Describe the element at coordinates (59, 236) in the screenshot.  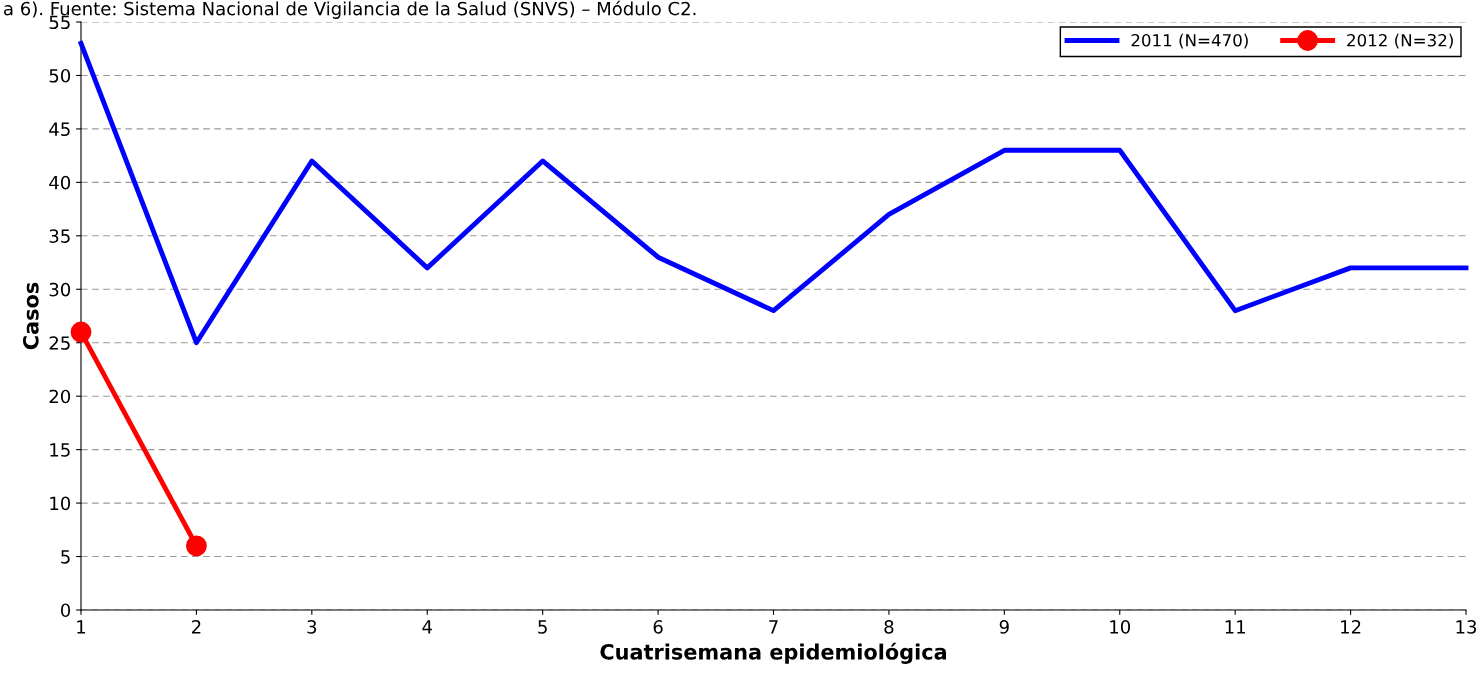
I see `y-tick-label: 35` at that location.